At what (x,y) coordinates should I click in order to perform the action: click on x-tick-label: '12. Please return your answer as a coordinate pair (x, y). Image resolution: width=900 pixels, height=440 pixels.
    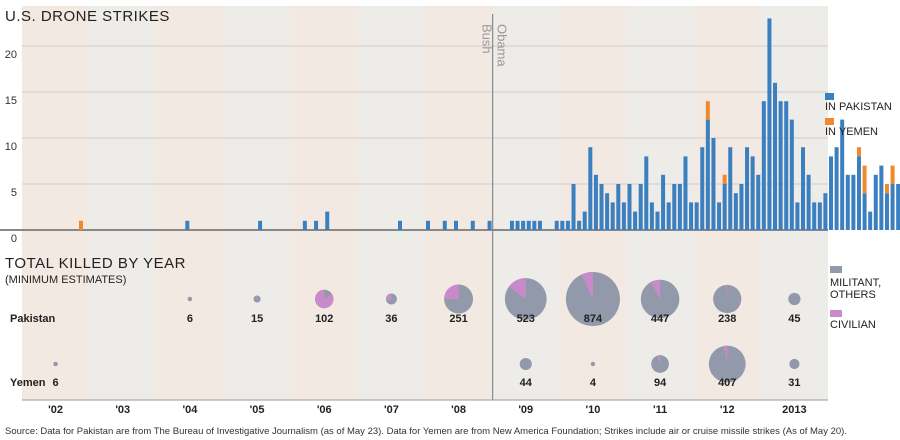
    Looking at the image, I should click on (727, 410).